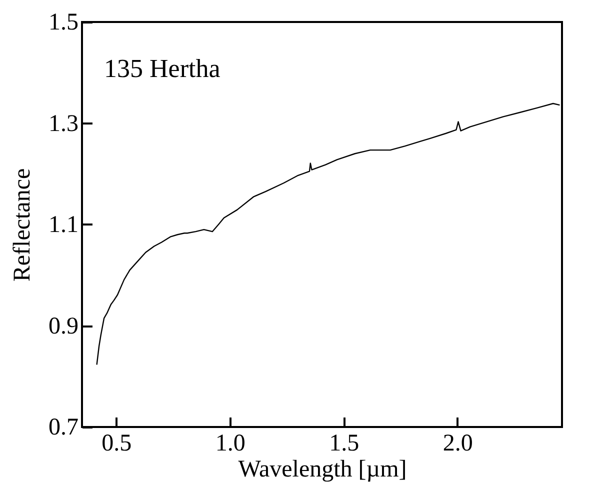  I want to click on x-tick-label: 0.5, so click(117, 443).